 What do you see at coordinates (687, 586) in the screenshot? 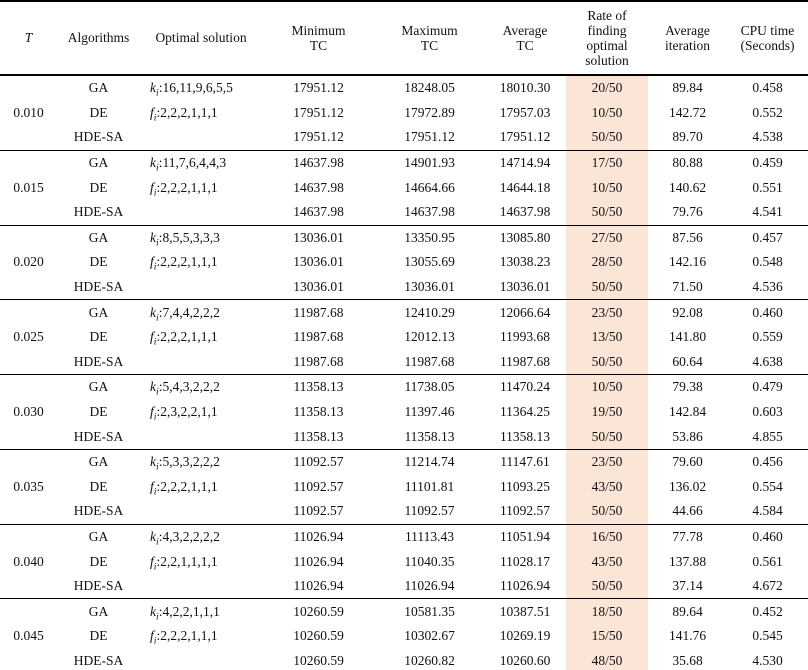
I see `avg-iteration-cell: 37.14` at bounding box center [687, 586].